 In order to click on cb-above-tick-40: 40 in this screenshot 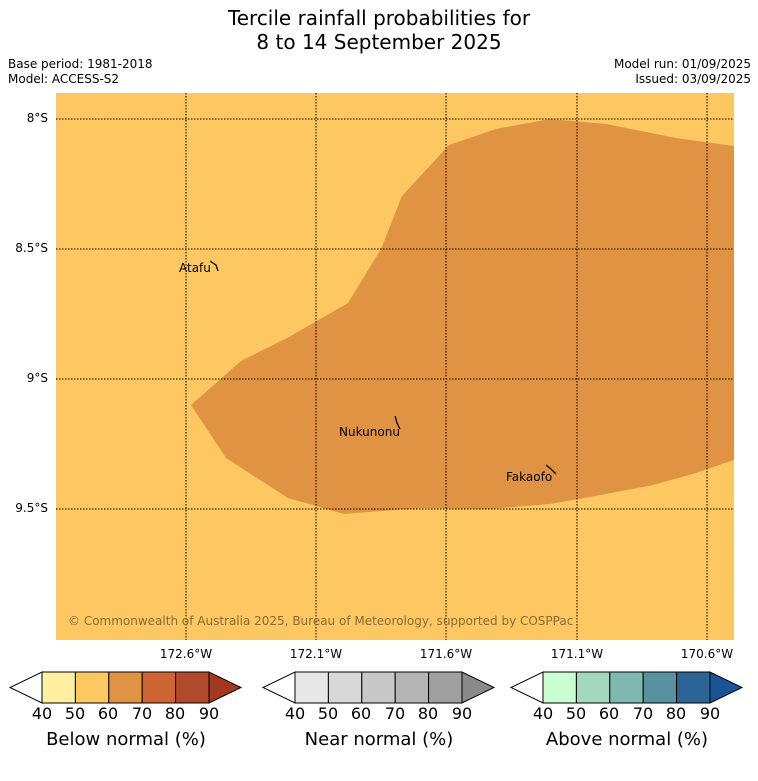, I will do `click(543, 713)`.